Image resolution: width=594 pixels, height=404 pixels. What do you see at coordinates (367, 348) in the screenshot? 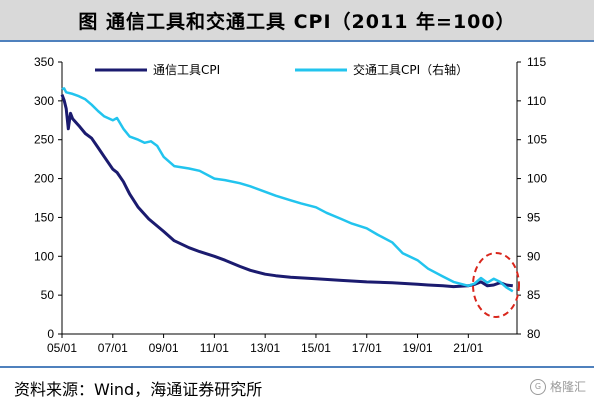
I see `x-tick-label: 17/01` at bounding box center [367, 348].